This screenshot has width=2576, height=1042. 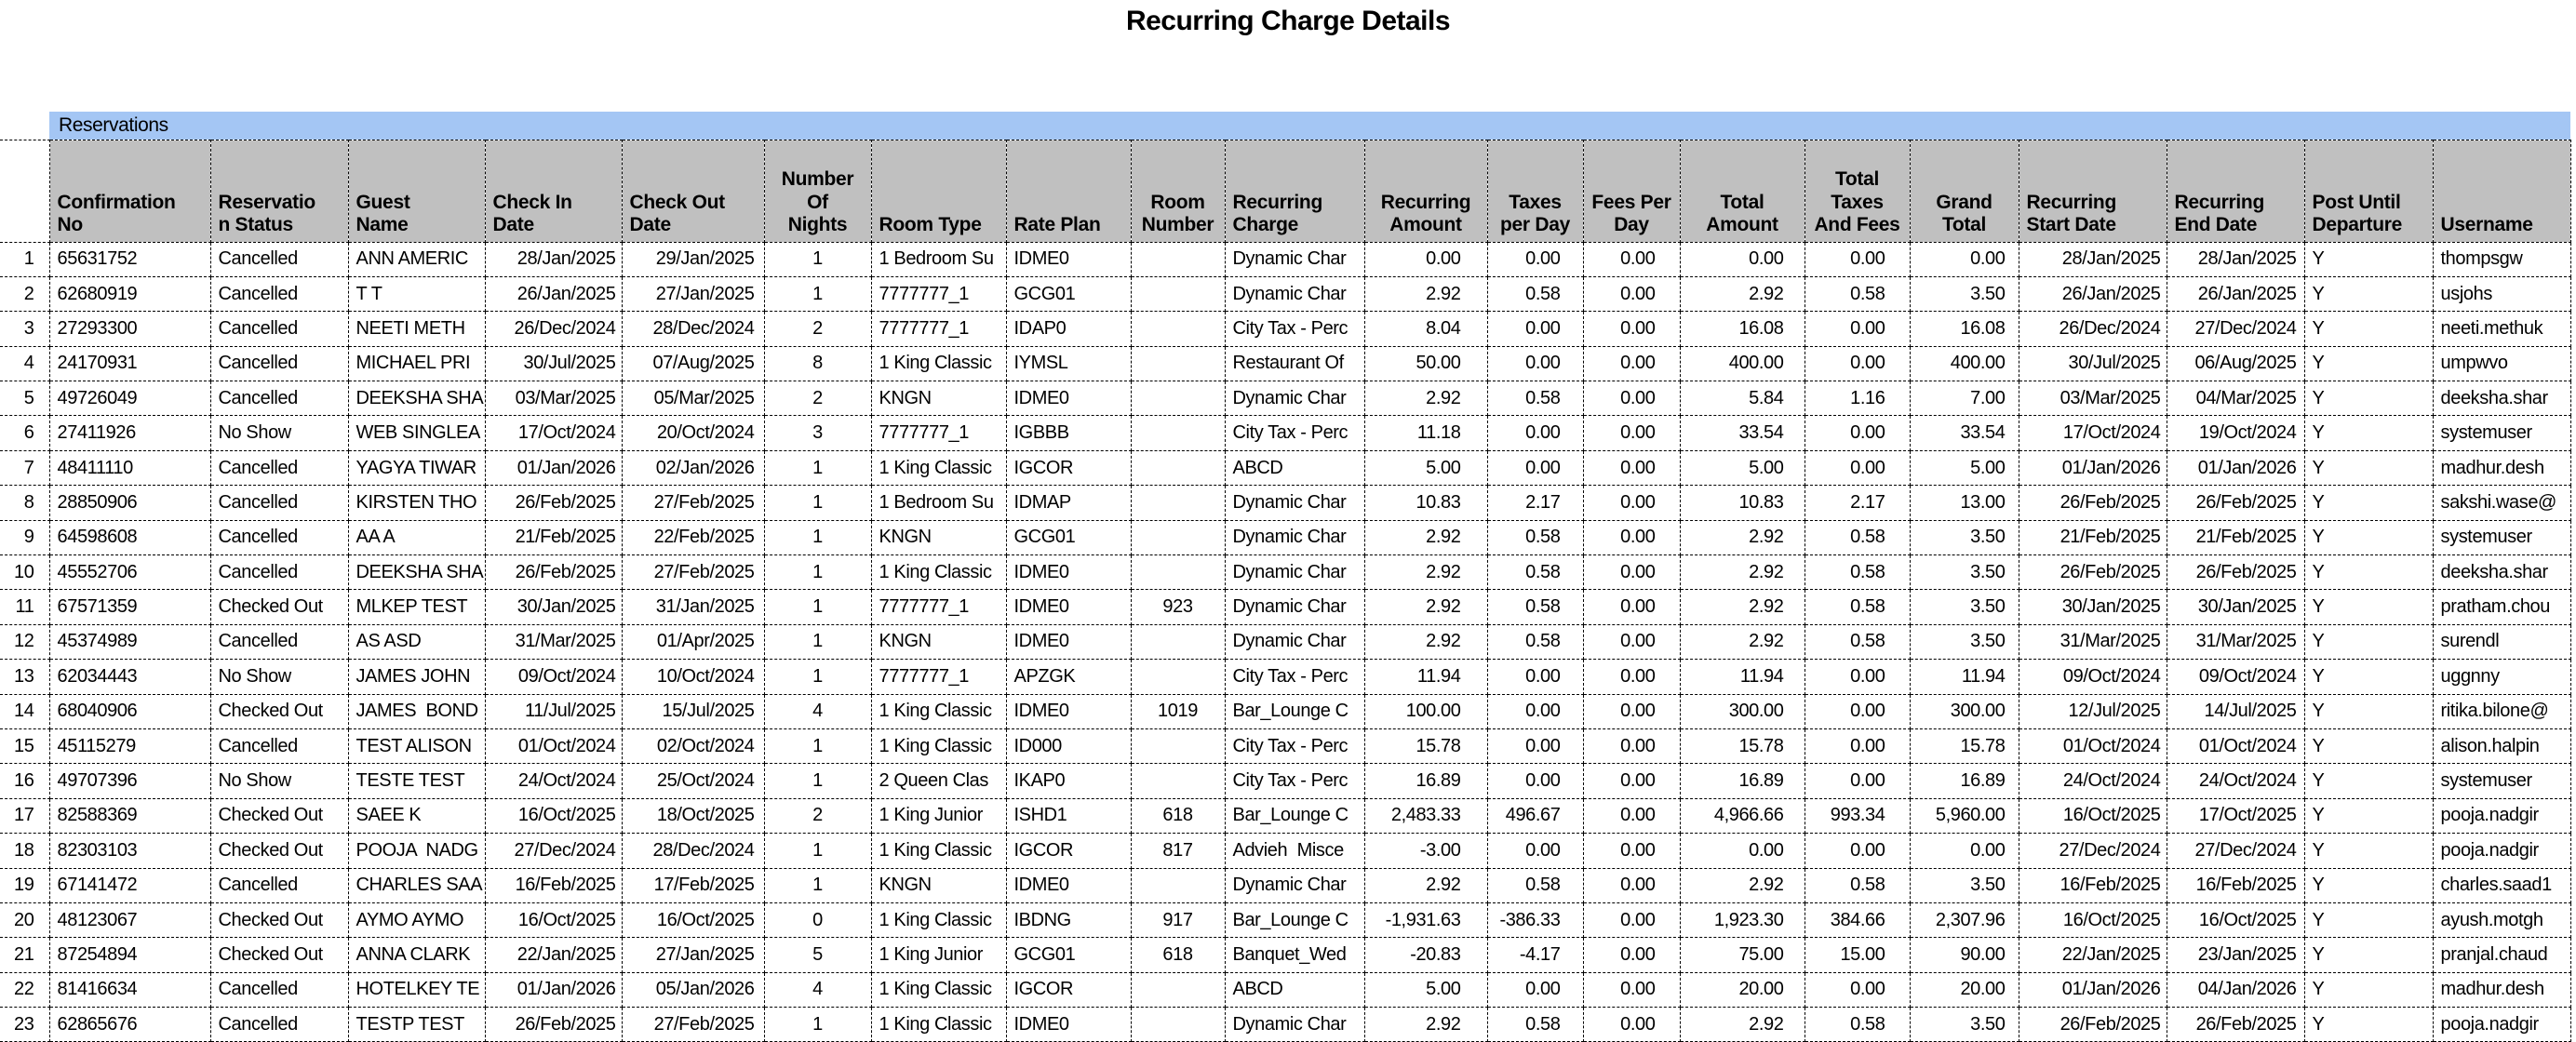 What do you see at coordinates (1964, 399) in the screenshot?
I see `cell-grand-total: 7.00` at bounding box center [1964, 399].